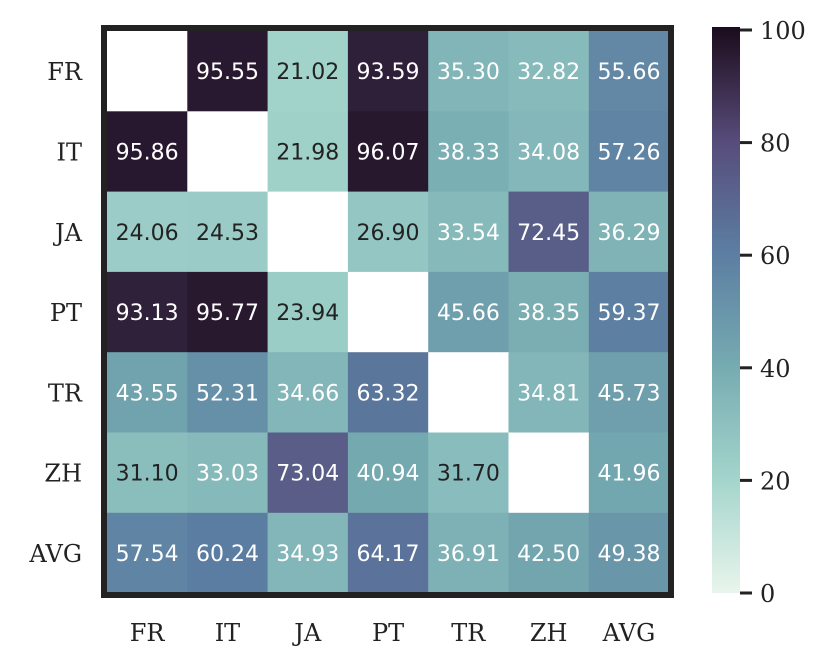 This screenshot has width=829, height=667. I want to click on column-label: AVG, so click(629, 633).